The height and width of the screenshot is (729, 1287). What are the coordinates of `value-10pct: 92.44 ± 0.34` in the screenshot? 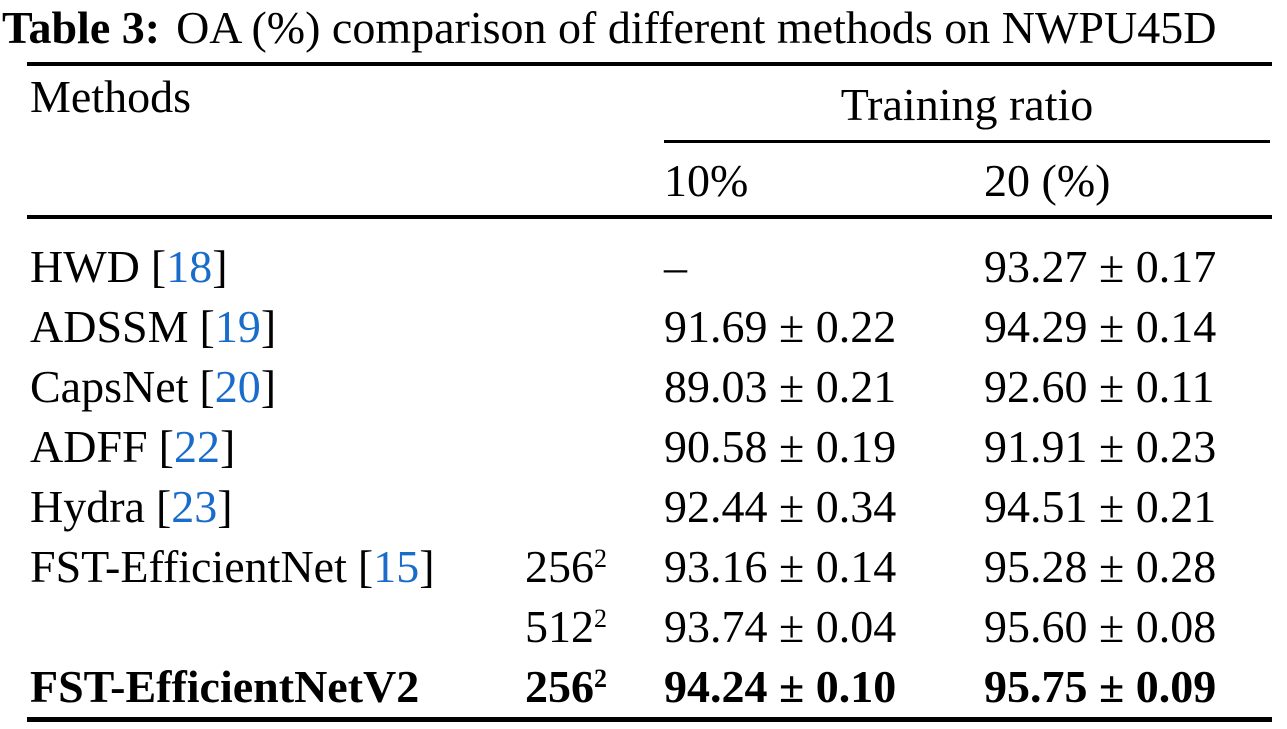 It's located at (780, 506).